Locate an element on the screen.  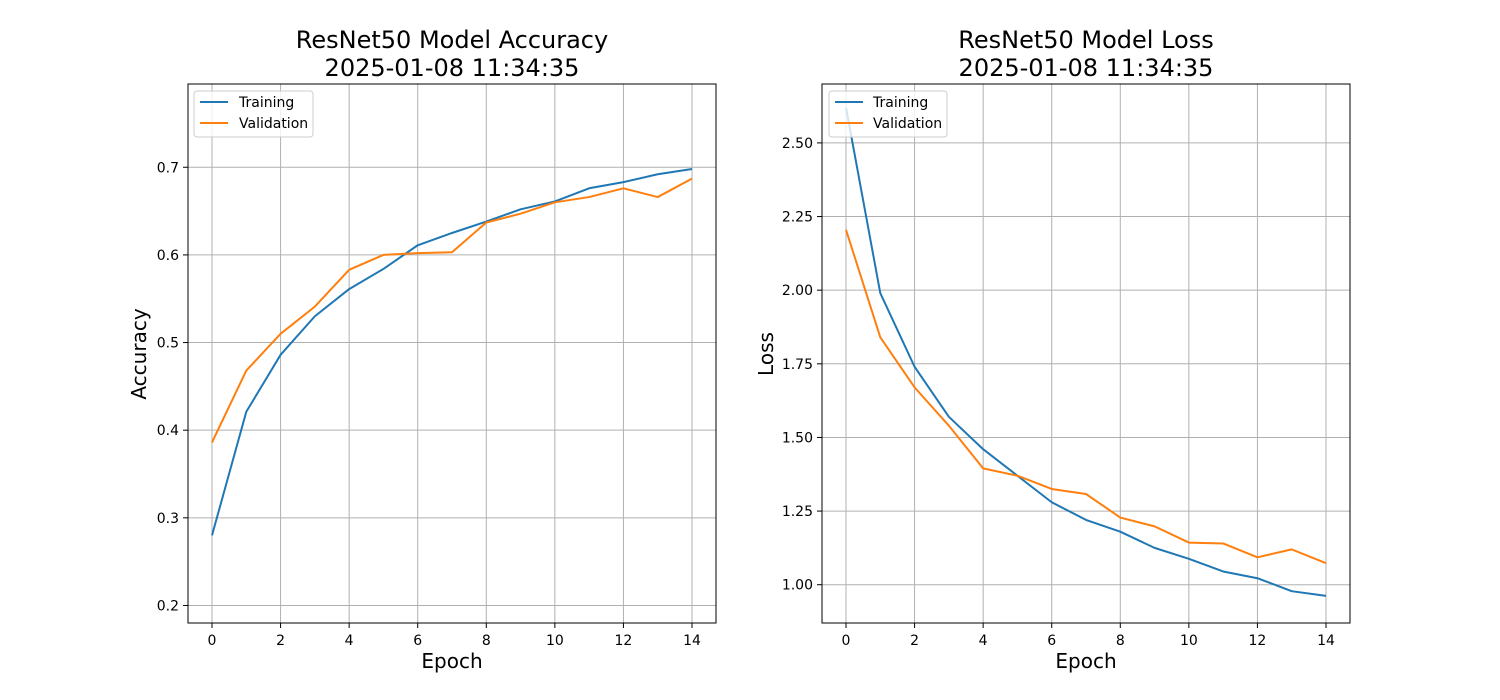
loss-x-tick-label: 8 is located at coordinates (1120, 641).